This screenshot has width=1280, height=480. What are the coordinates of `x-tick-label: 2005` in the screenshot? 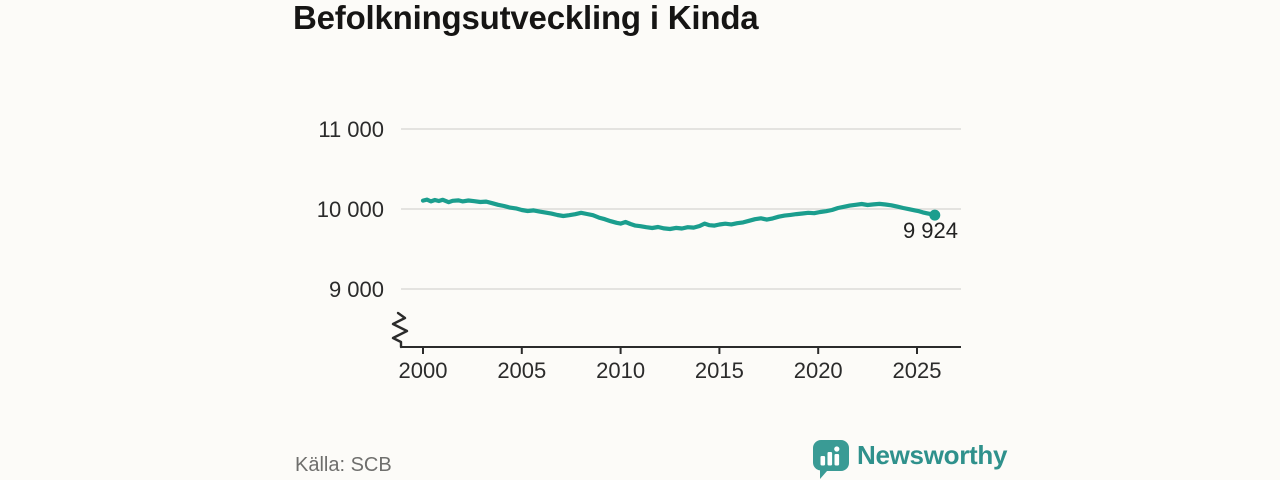 It's located at (521, 370).